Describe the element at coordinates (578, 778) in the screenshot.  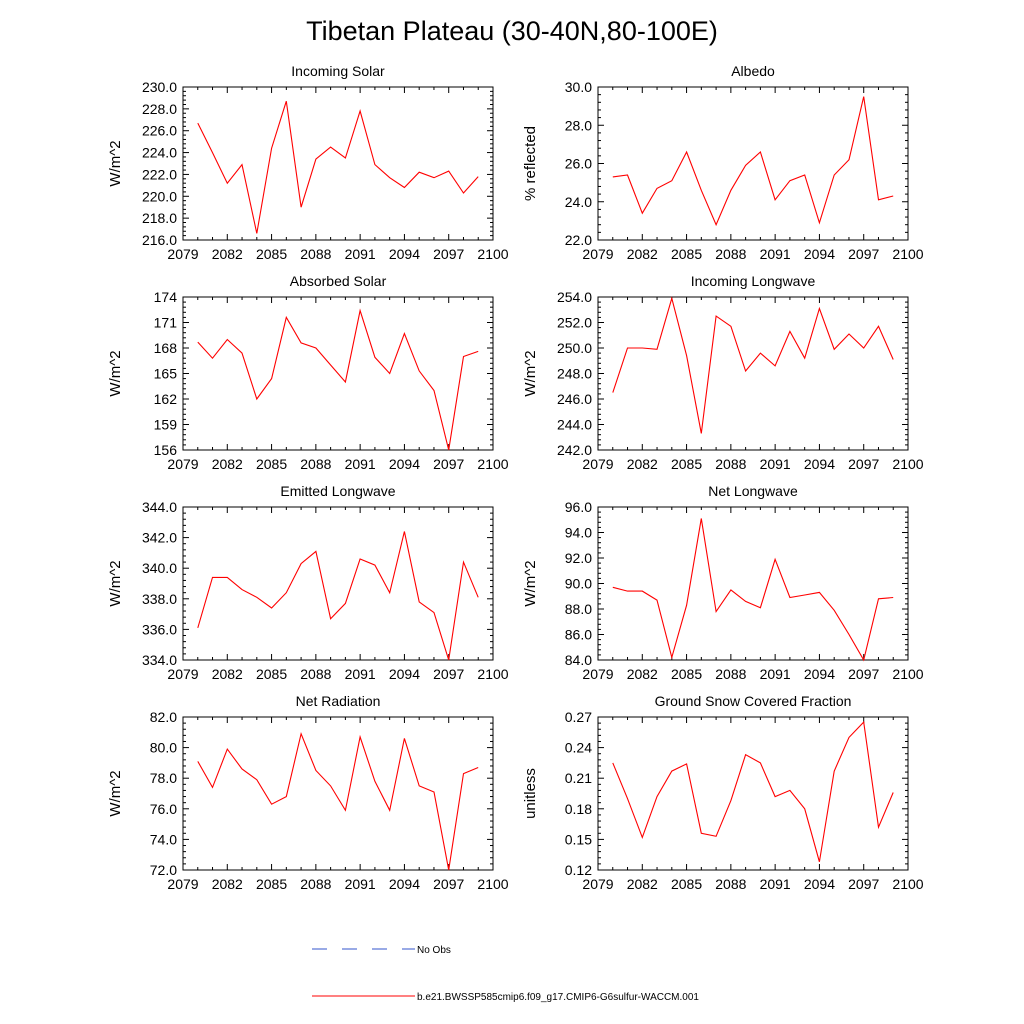
I see `y-tick-label: 0.21` at that location.